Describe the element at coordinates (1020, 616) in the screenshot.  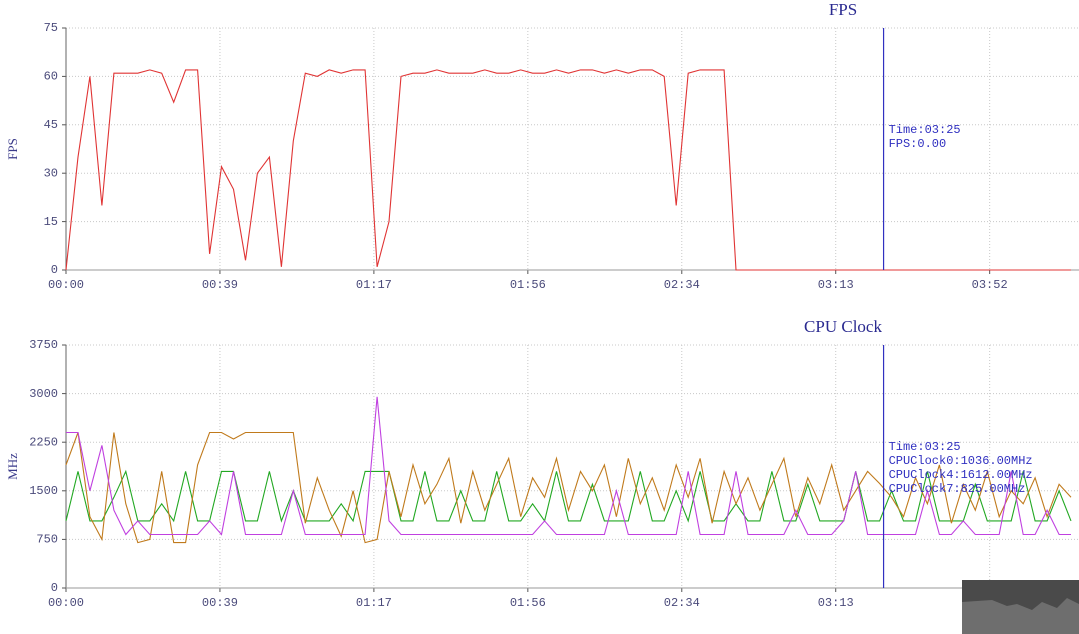
I see `thumbnail-shape` at that location.